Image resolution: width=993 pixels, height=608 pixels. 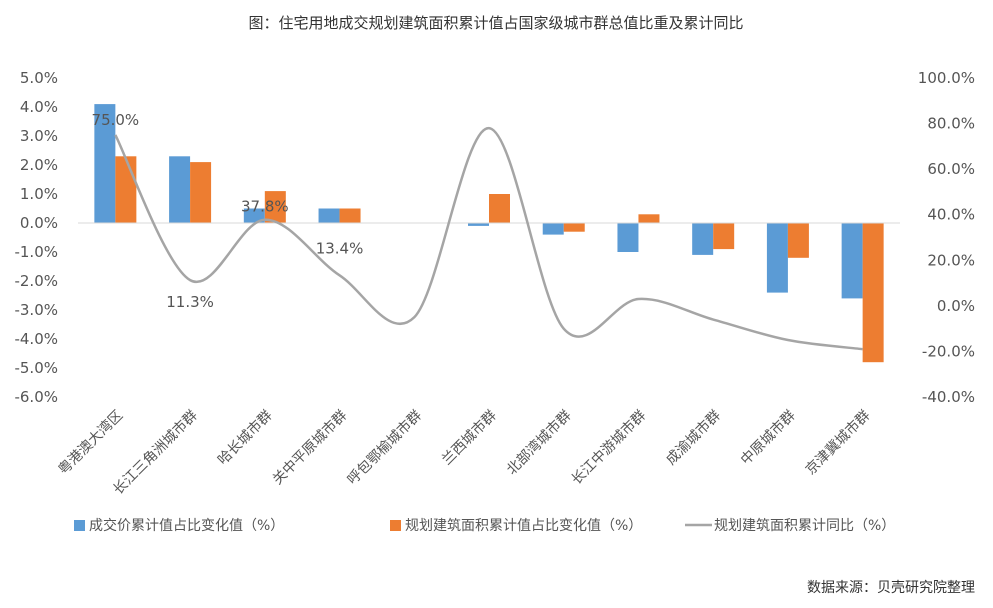 I want to click on line-data-label: 37.8%, so click(x=265, y=207).